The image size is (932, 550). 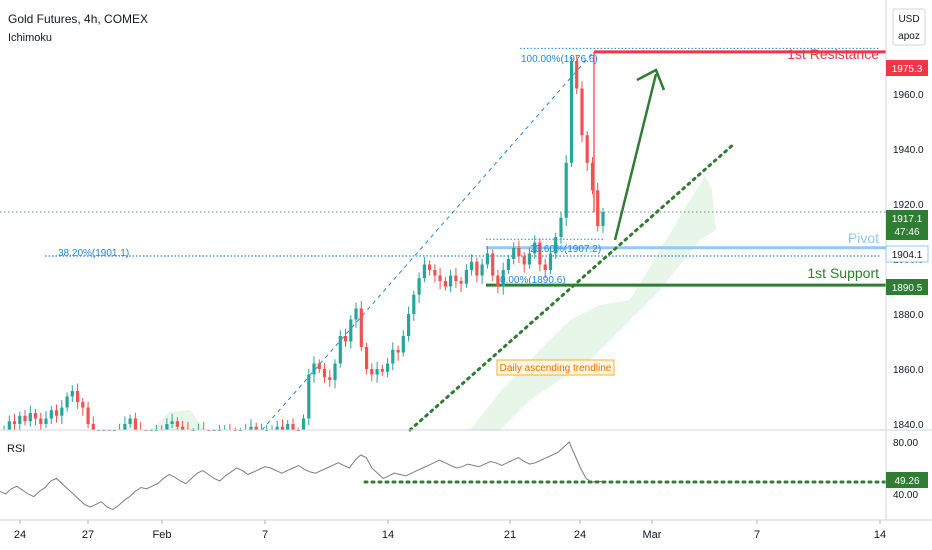 What do you see at coordinates (93, 253) in the screenshot?
I see `fib-label-382: 38.20%(1901.1)` at bounding box center [93, 253].